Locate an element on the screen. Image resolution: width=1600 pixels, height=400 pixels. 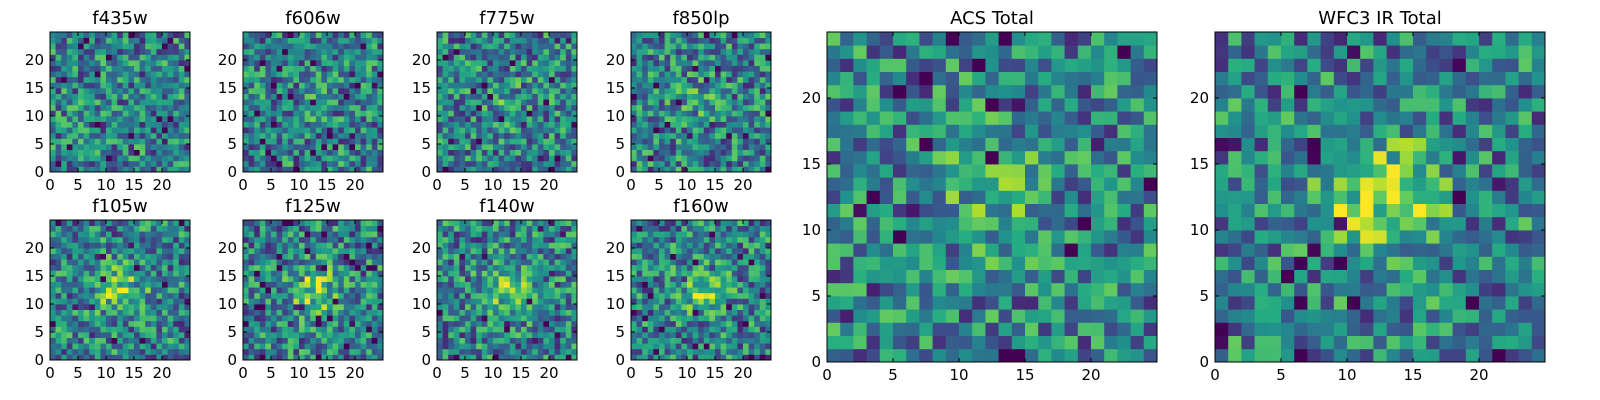
x-tick-label: 15 is located at coordinates (133, 373).